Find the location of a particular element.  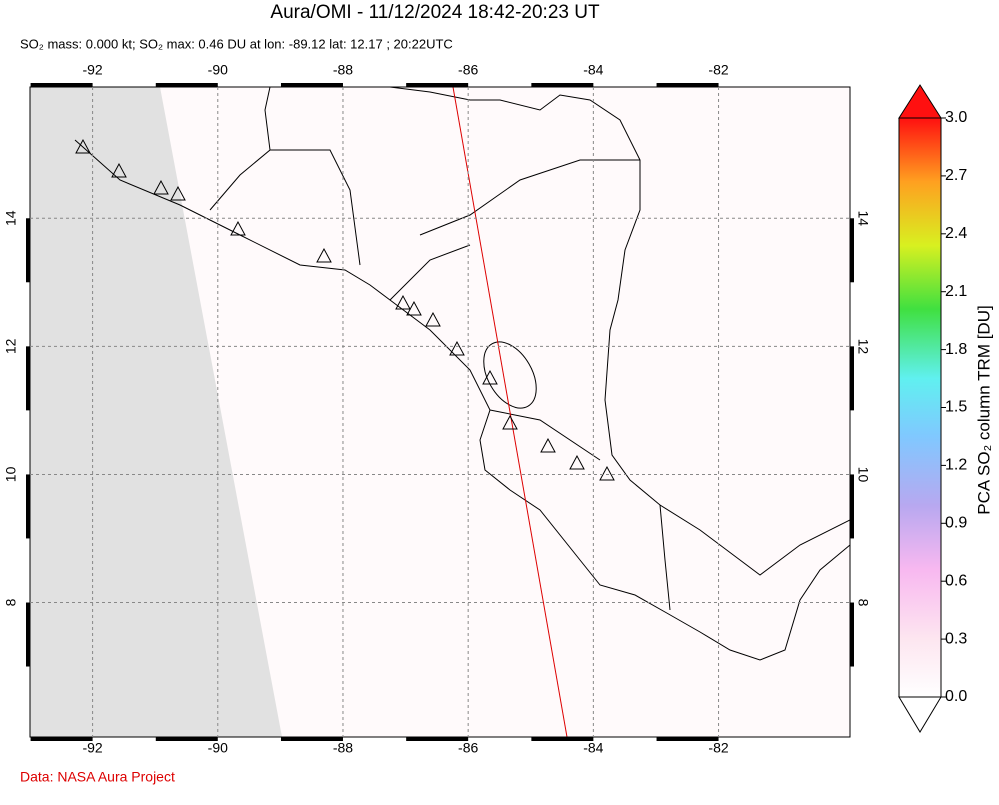

lake-nicaragua is located at coordinates (510, 375).